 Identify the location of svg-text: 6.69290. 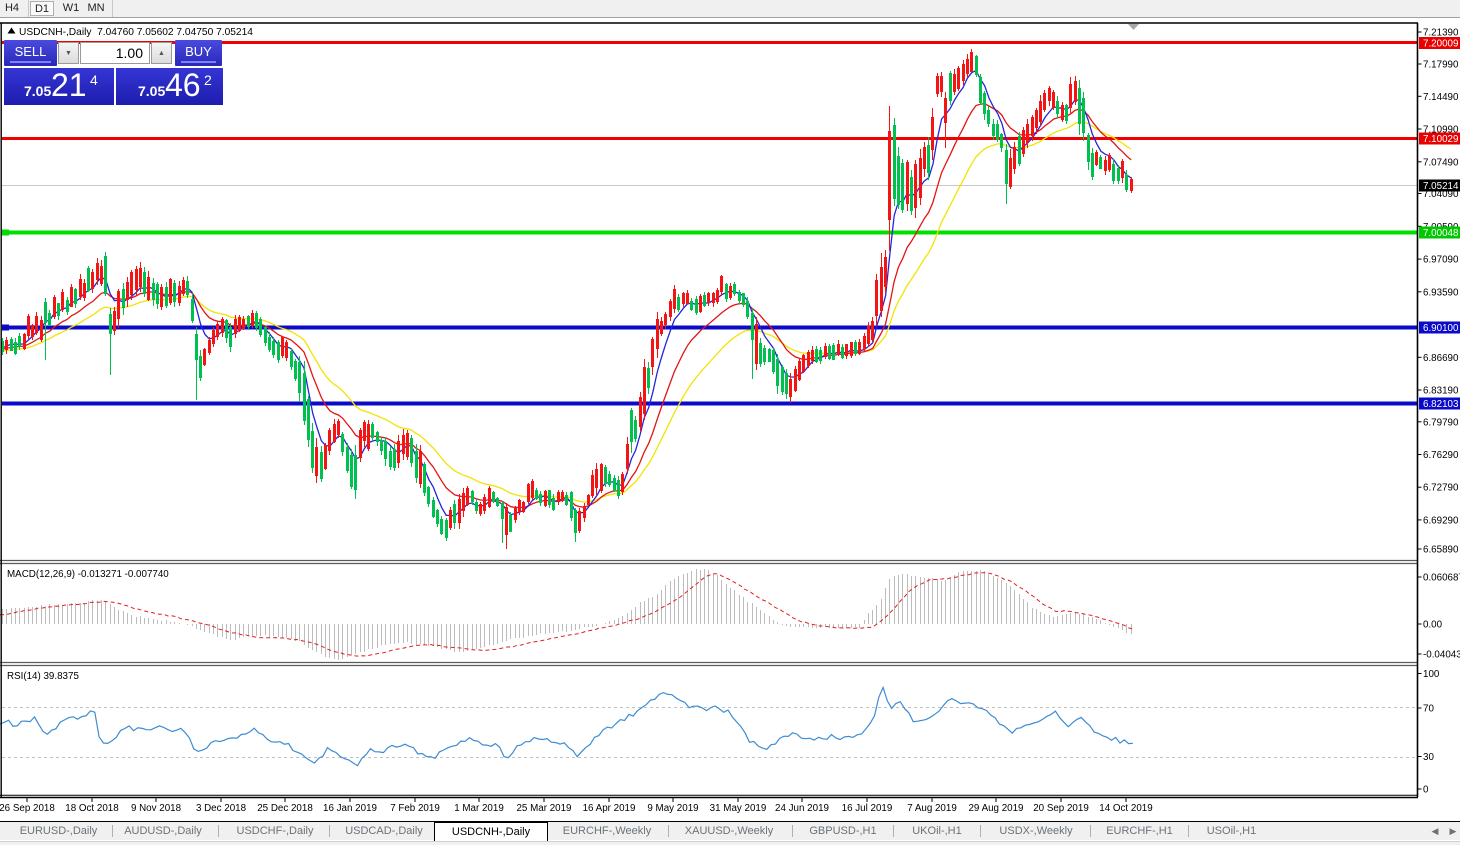
(1441, 520).